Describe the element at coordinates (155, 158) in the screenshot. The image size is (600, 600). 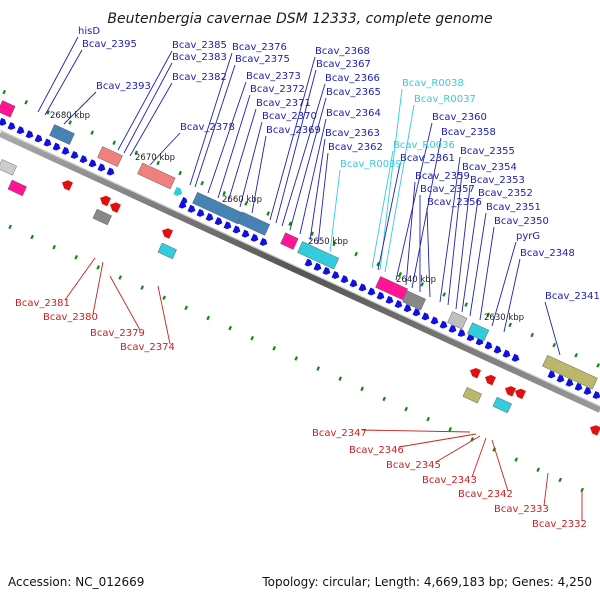
I see `kbp-label: 2670 kbp` at that location.